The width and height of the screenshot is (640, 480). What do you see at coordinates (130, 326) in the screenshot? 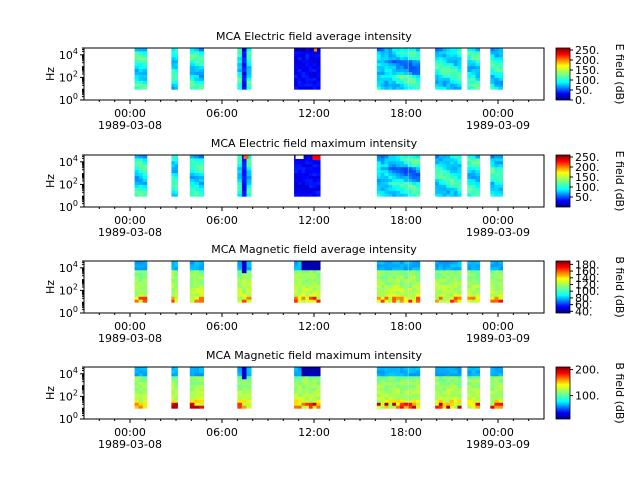
I see `x-tick-label: 00:00` at bounding box center [130, 326].